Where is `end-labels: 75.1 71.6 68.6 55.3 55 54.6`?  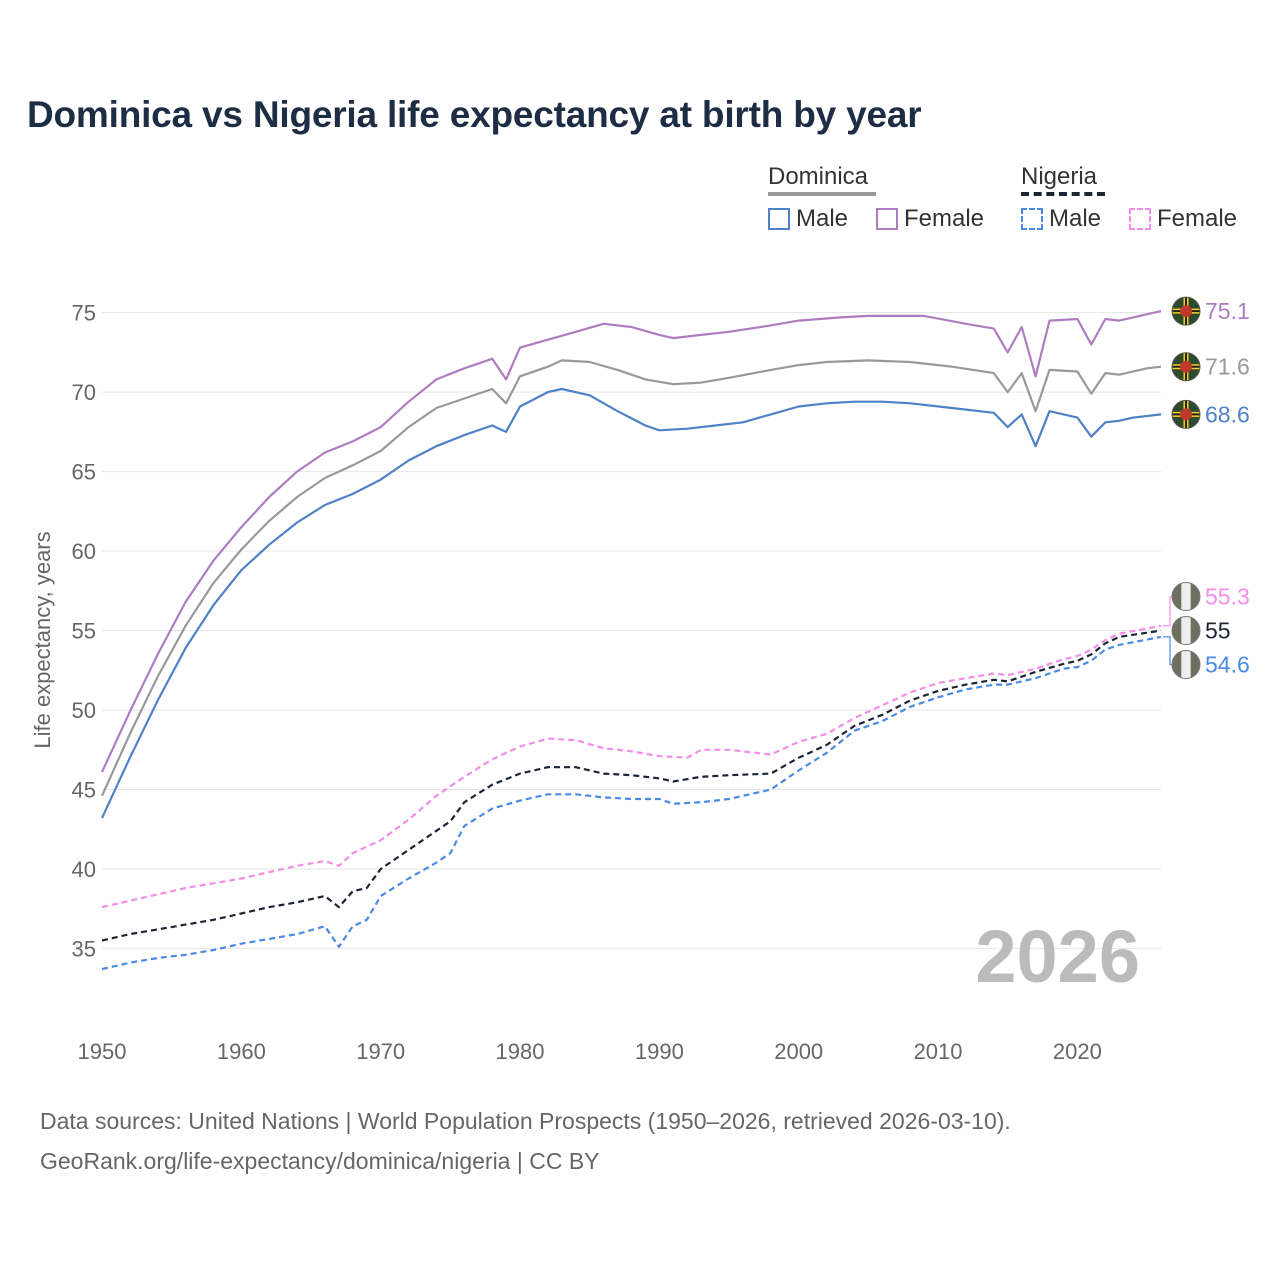 end-labels: 75.1 71.6 68.6 55.3 55 54.6 is located at coordinates (1206, 488).